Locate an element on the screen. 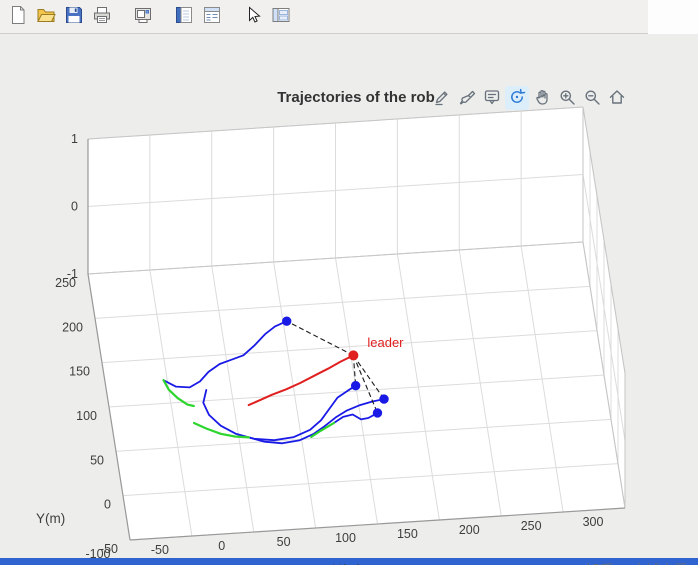  z-tick-label: 0 is located at coordinates (74, 206).